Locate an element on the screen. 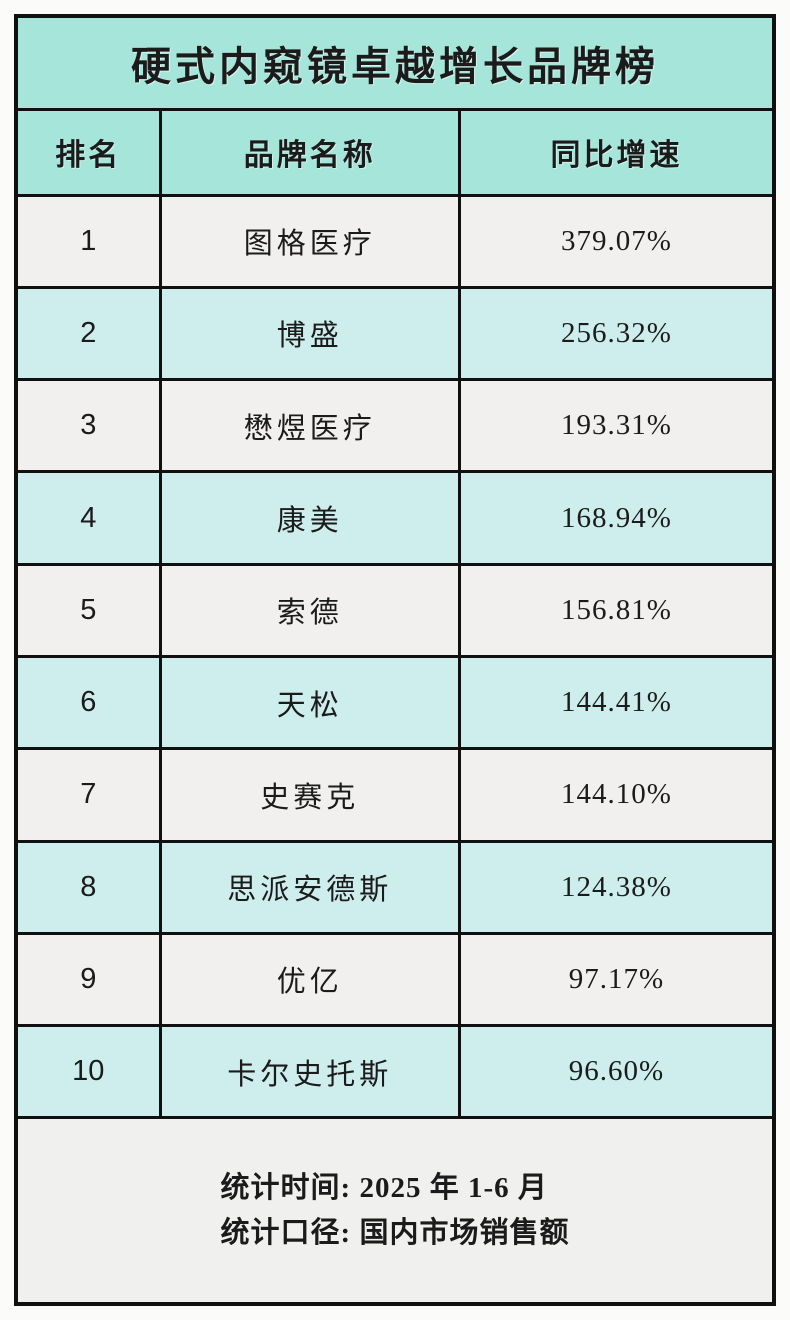 This screenshot has height=1320, width=790. table-row: 3 懋煜医疗 193.31% is located at coordinates (395, 426).